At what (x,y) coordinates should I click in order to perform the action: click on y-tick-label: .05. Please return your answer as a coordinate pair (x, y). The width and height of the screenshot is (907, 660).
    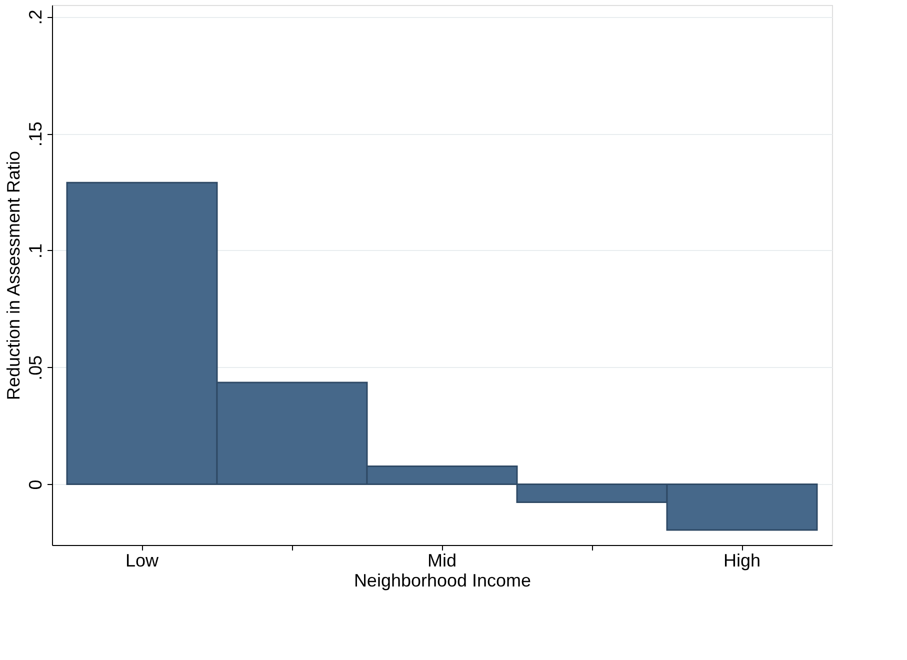
    Looking at the image, I should click on (36, 367).